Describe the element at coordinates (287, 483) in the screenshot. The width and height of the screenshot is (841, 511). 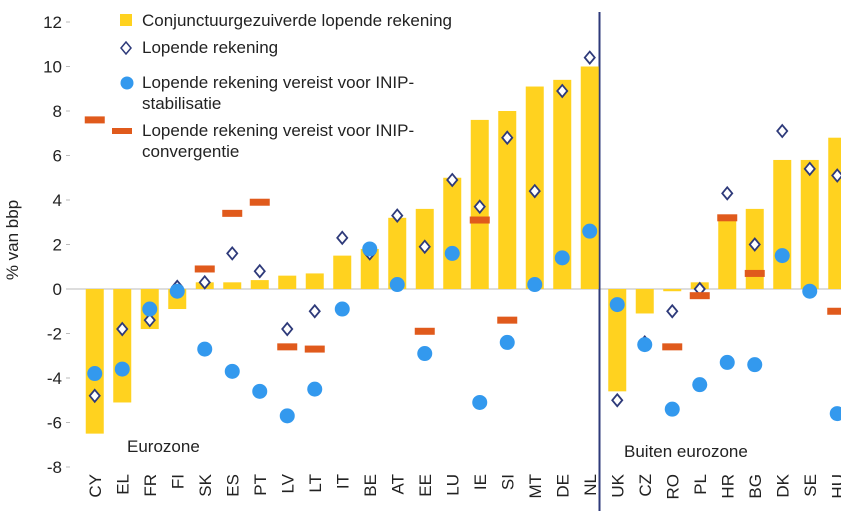
I see `x-tick-label: LV` at that location.